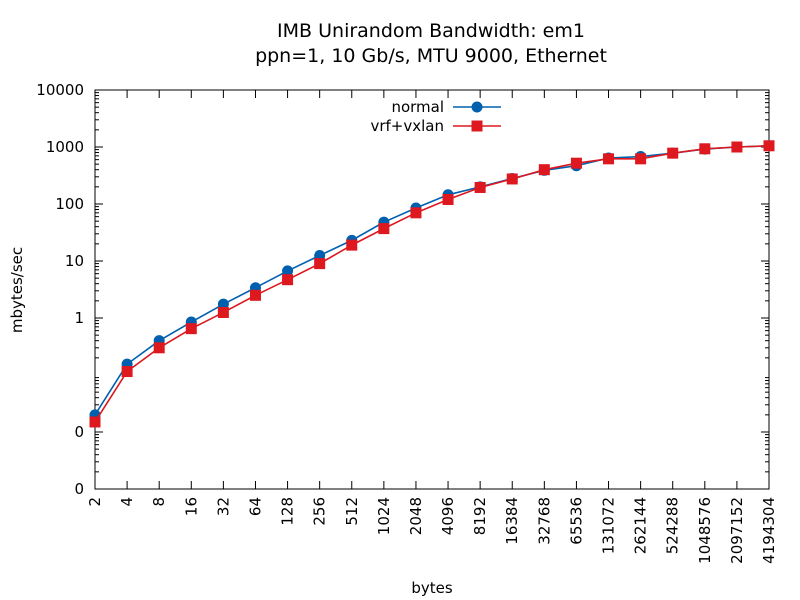  I want to click on x-tick-label: 65536, so click(576, 521).